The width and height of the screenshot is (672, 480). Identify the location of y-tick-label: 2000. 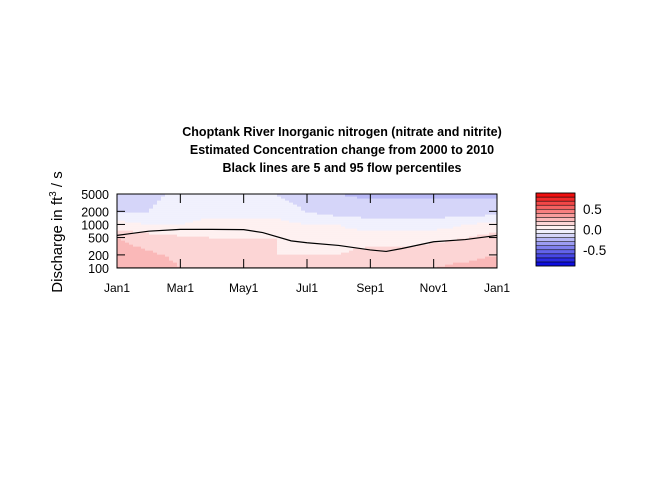
(95, 212).